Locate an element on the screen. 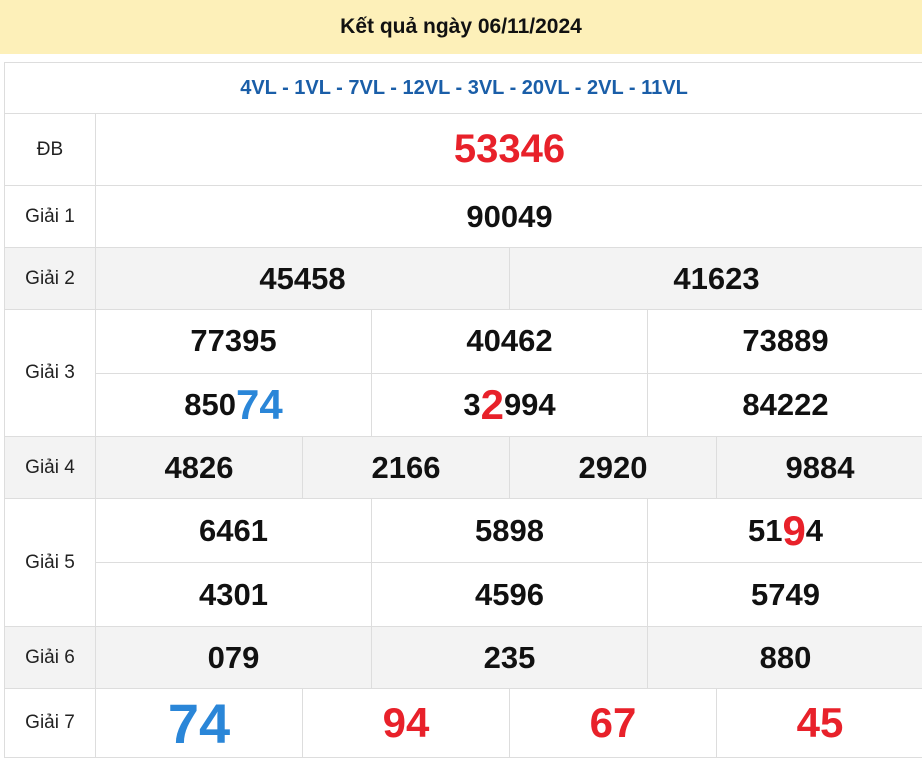 This screenshot has width=922, height=761. number-digits: 5898 is located at coordinates (509, 530).